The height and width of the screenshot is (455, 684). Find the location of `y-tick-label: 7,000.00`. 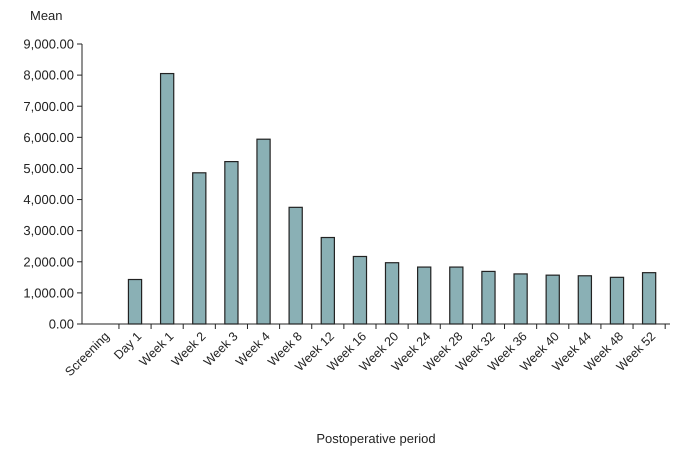

y-tick-label: 7,000.00 is located at coordinates (48, 106).